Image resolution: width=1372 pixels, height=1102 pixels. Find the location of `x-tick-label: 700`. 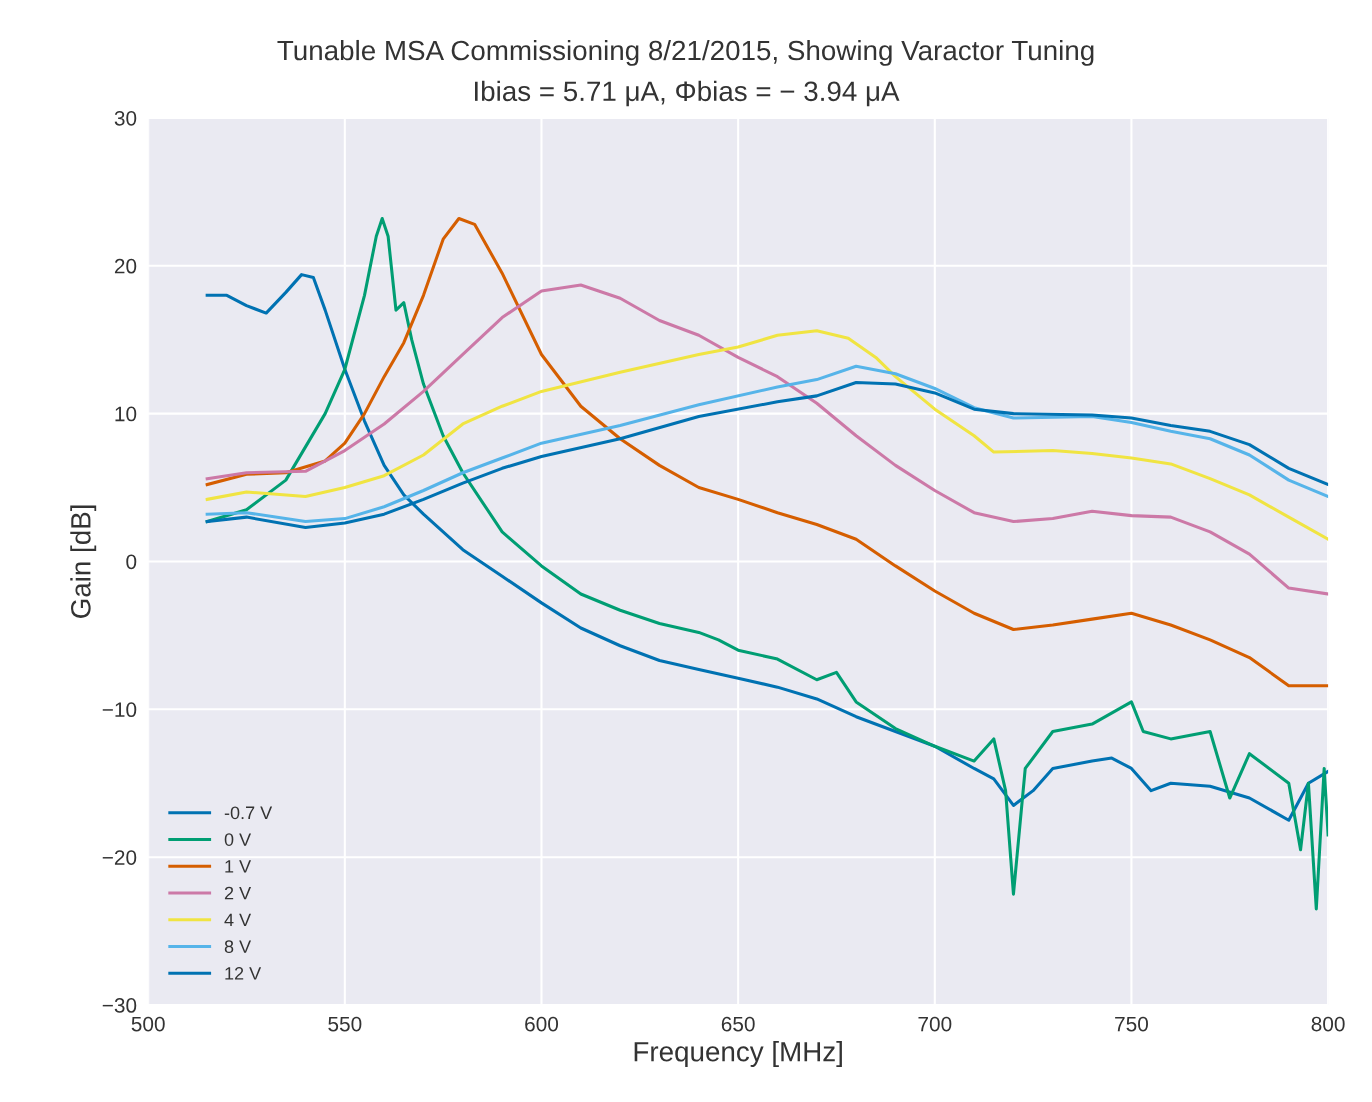

x-tick-label: 700 is located at coordinates (935, 1024).